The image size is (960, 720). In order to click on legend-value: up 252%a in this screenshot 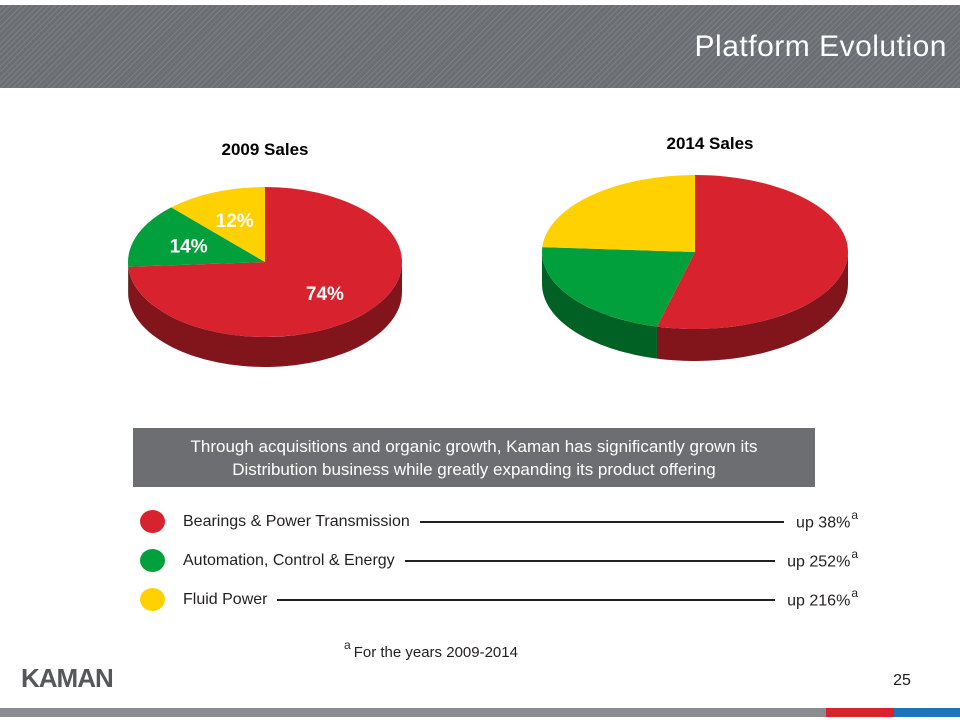, I will do `click(822, 559)`.